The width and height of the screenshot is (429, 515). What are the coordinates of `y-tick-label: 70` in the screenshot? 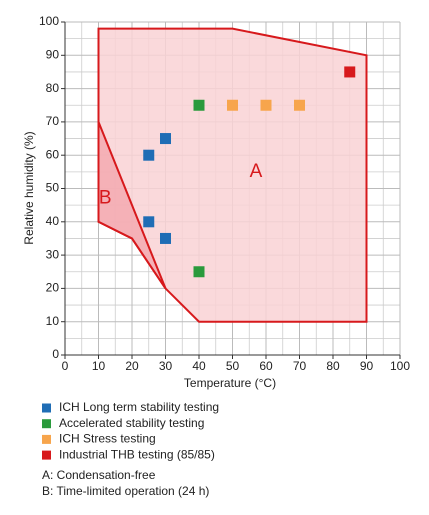 It's located at (53, 121).